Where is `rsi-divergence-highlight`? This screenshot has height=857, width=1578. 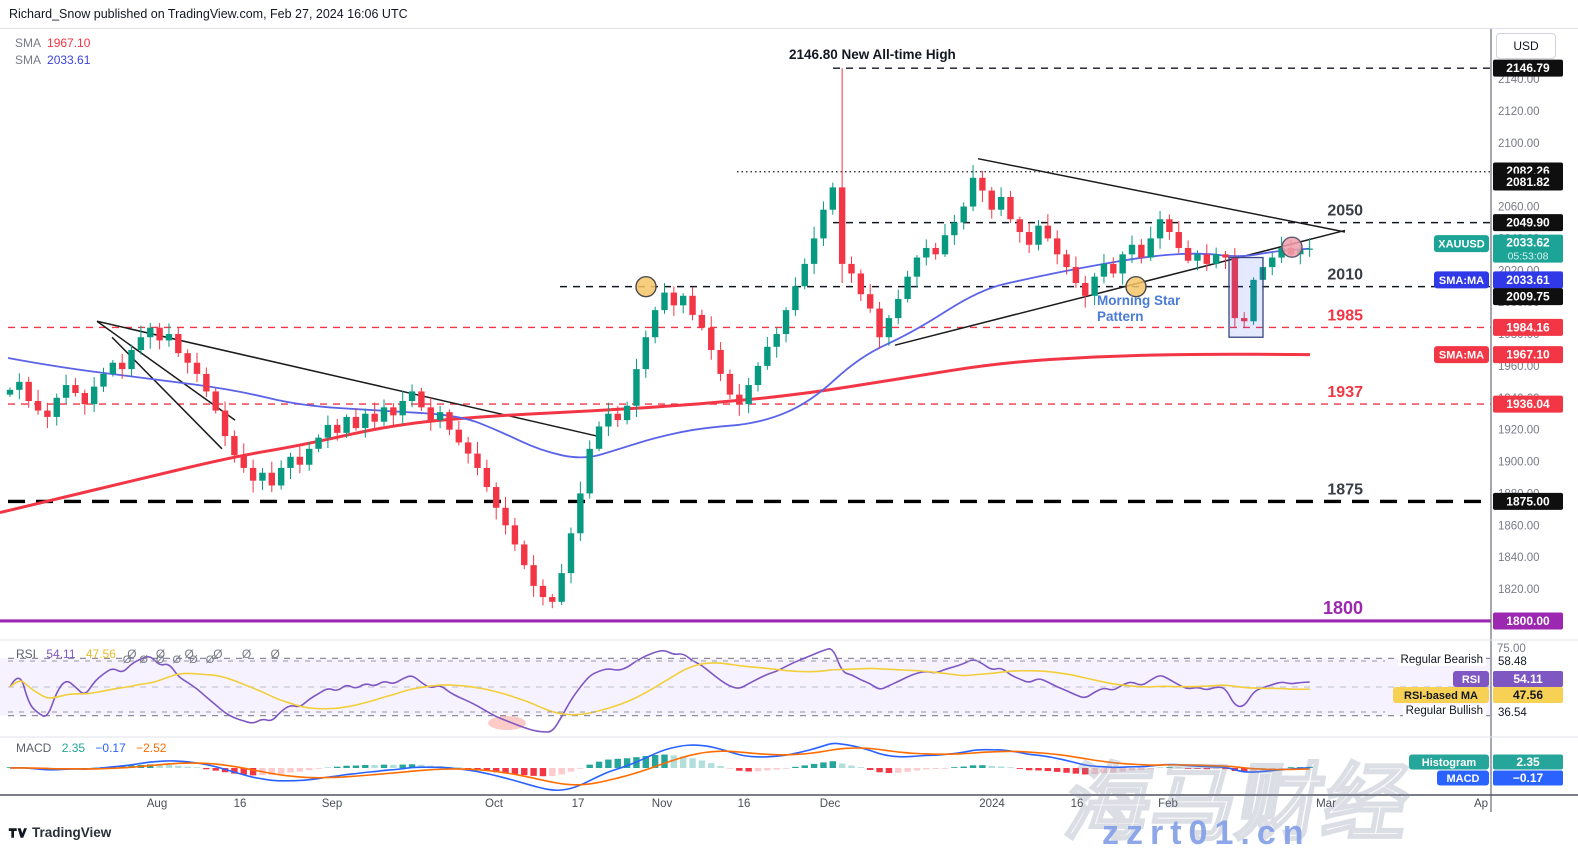
rsi-divergence-highlight is located at coordinates (507, 723).